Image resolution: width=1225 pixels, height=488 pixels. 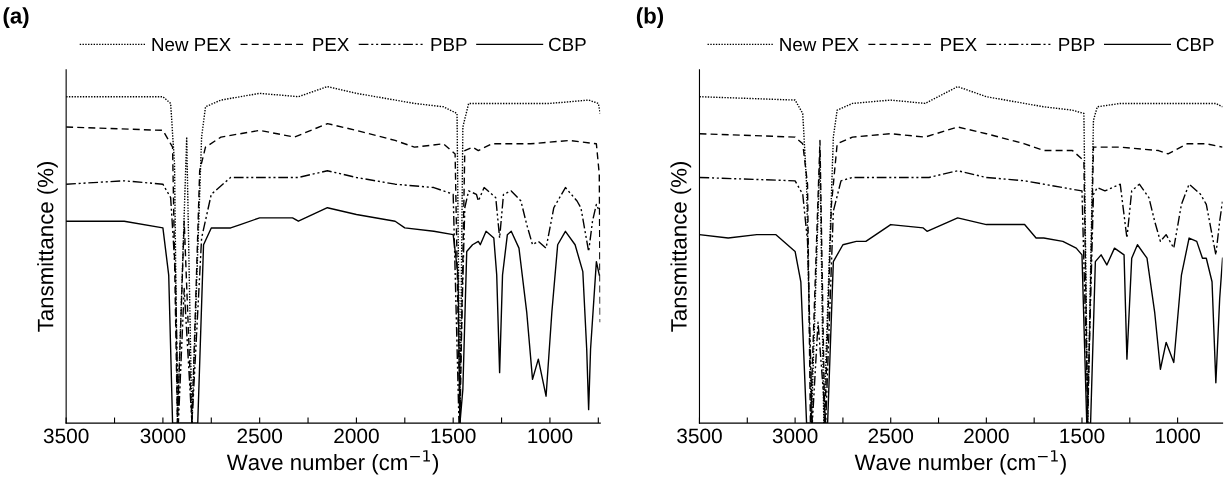 I want to click on chart-title: (a), so click(x=16, y=18).